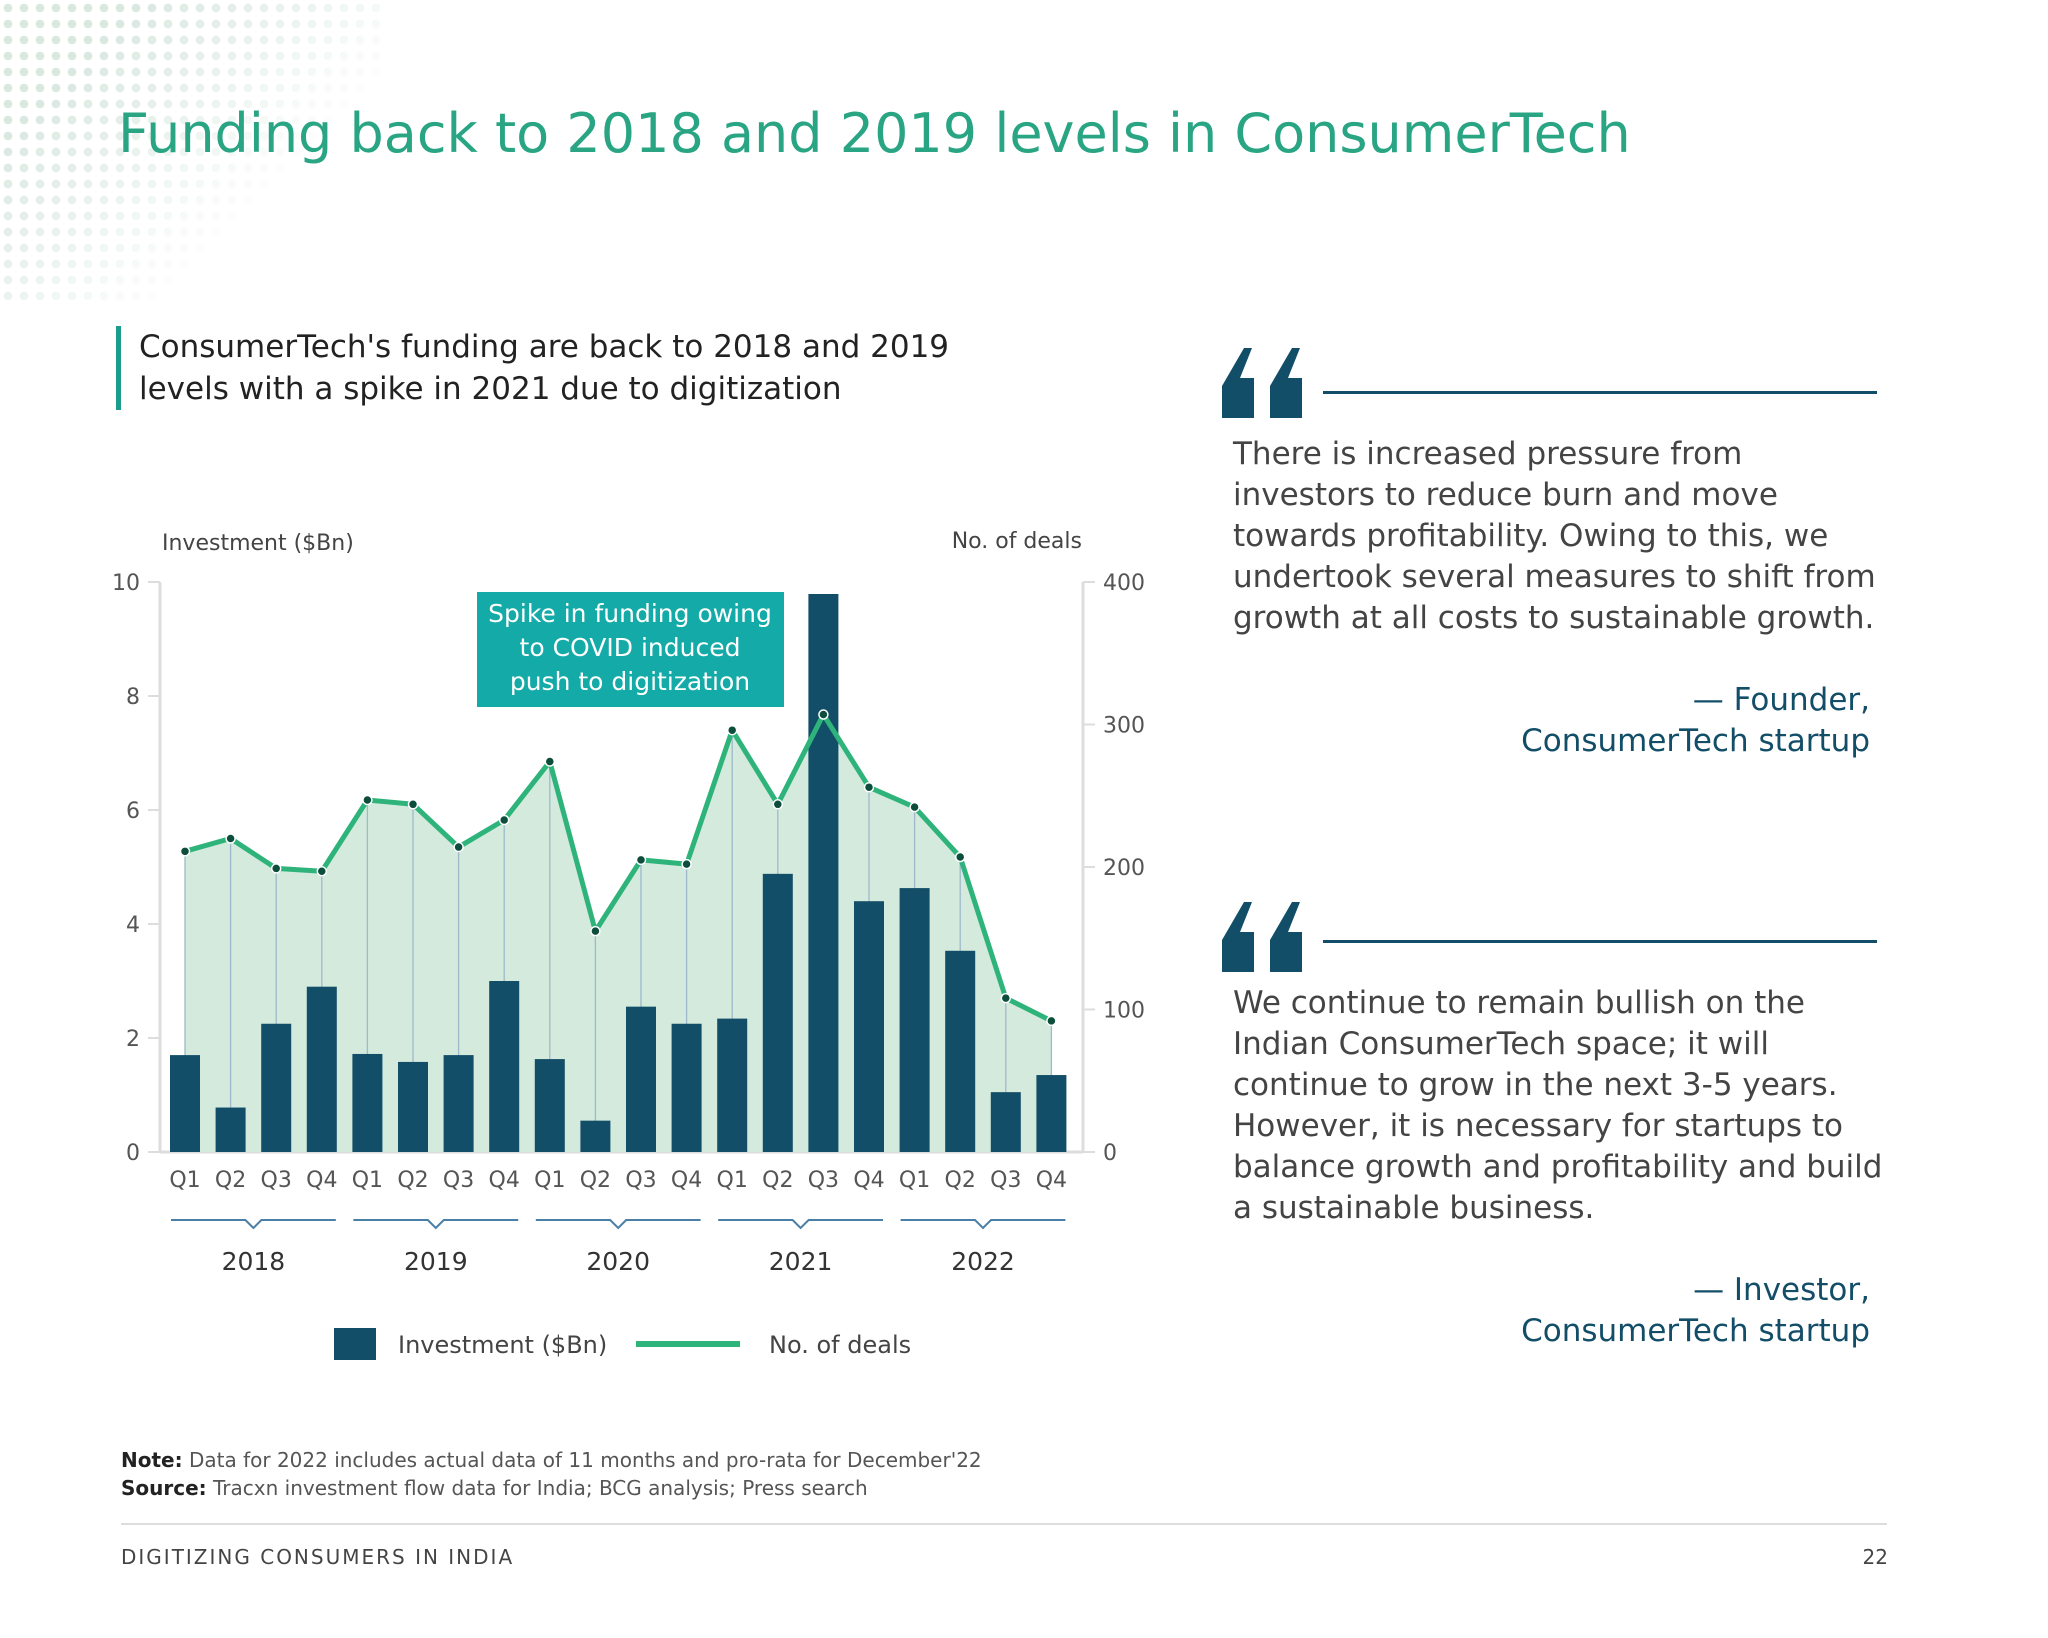 The image size is (2048, 1638). Describe the element at coordinates (1110, 1153) in the screenshot. I see `y-tick-label-right: 0` at that location.